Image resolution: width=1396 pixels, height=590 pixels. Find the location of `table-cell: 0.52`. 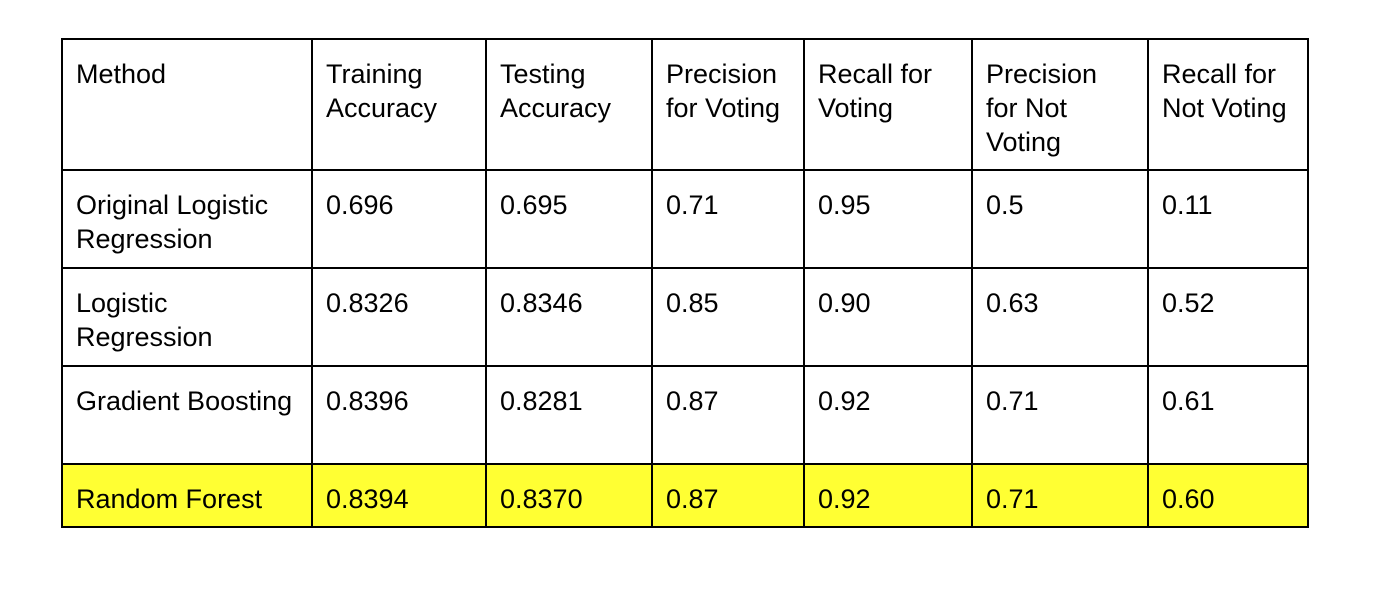

table-cell: 0.52 is located at coordinates (1228, 317).